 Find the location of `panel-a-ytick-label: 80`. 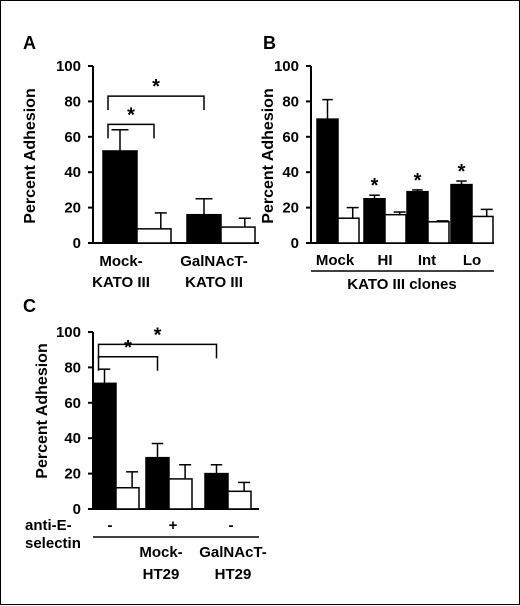

panel-a-ytick-label: 80 is located at coordinates (72, 101).